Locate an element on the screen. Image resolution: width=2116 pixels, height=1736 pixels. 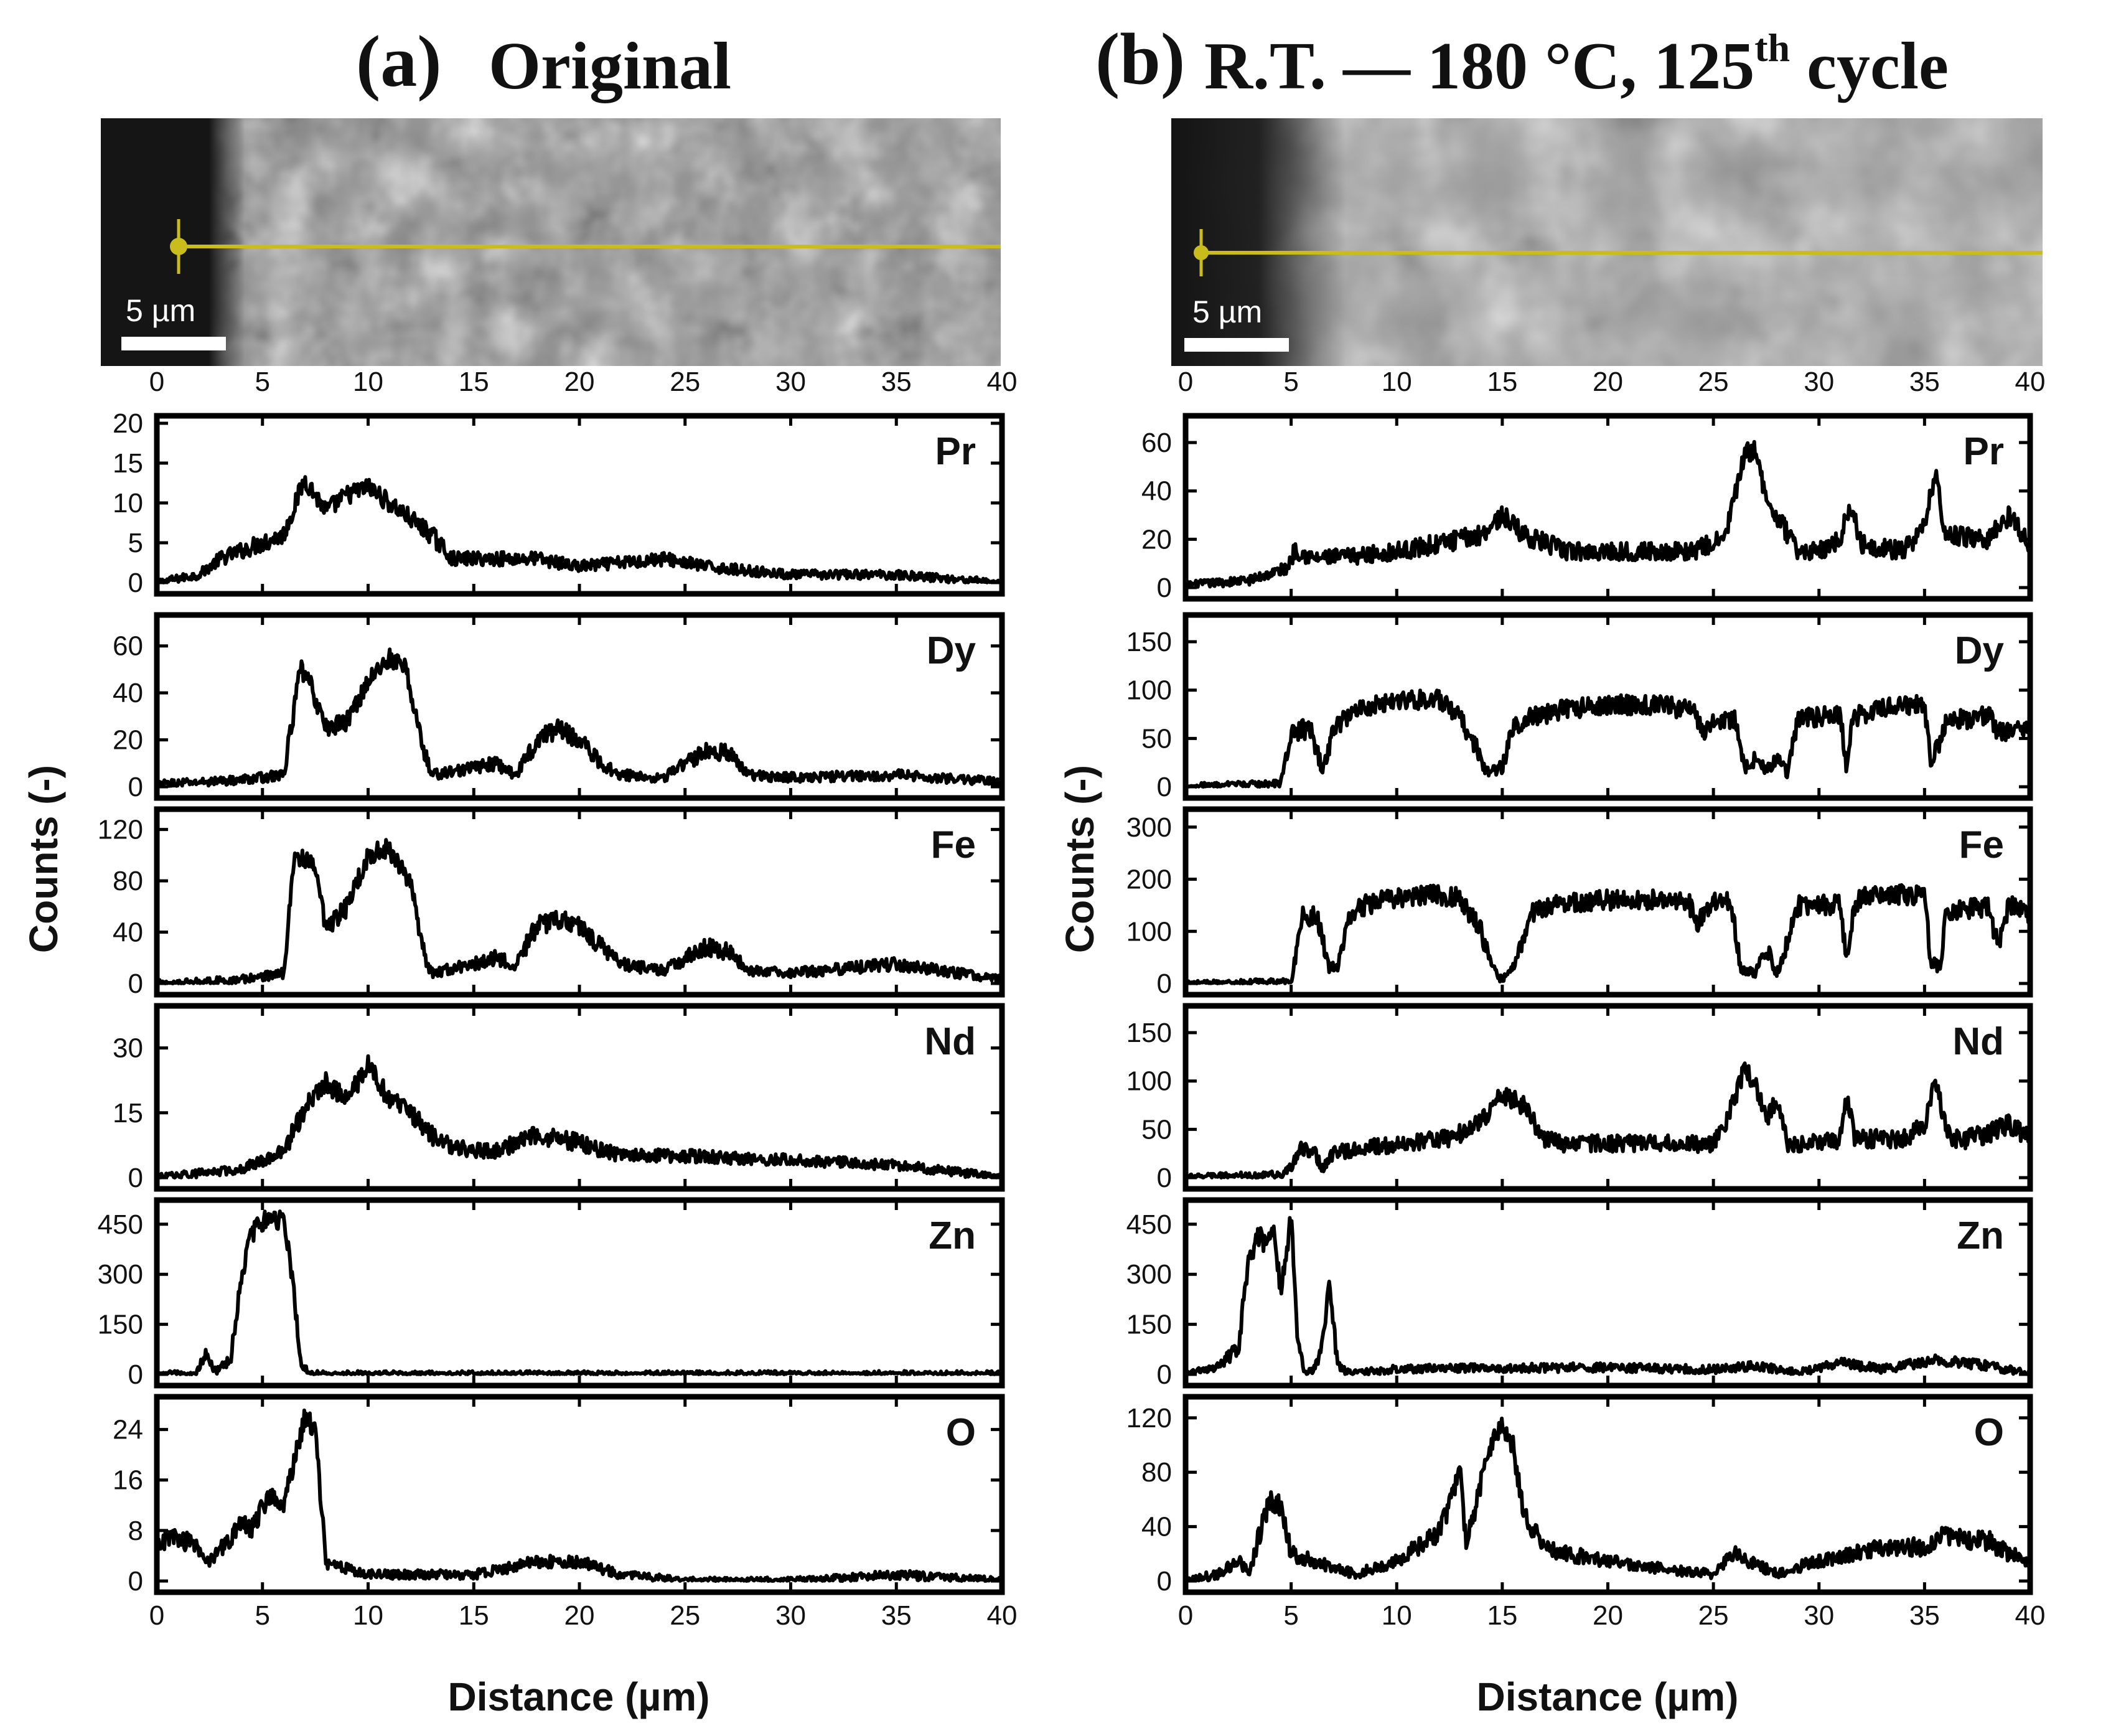
subplot-o: 0 8 16 24 O is located at coordinates (559, 1495).